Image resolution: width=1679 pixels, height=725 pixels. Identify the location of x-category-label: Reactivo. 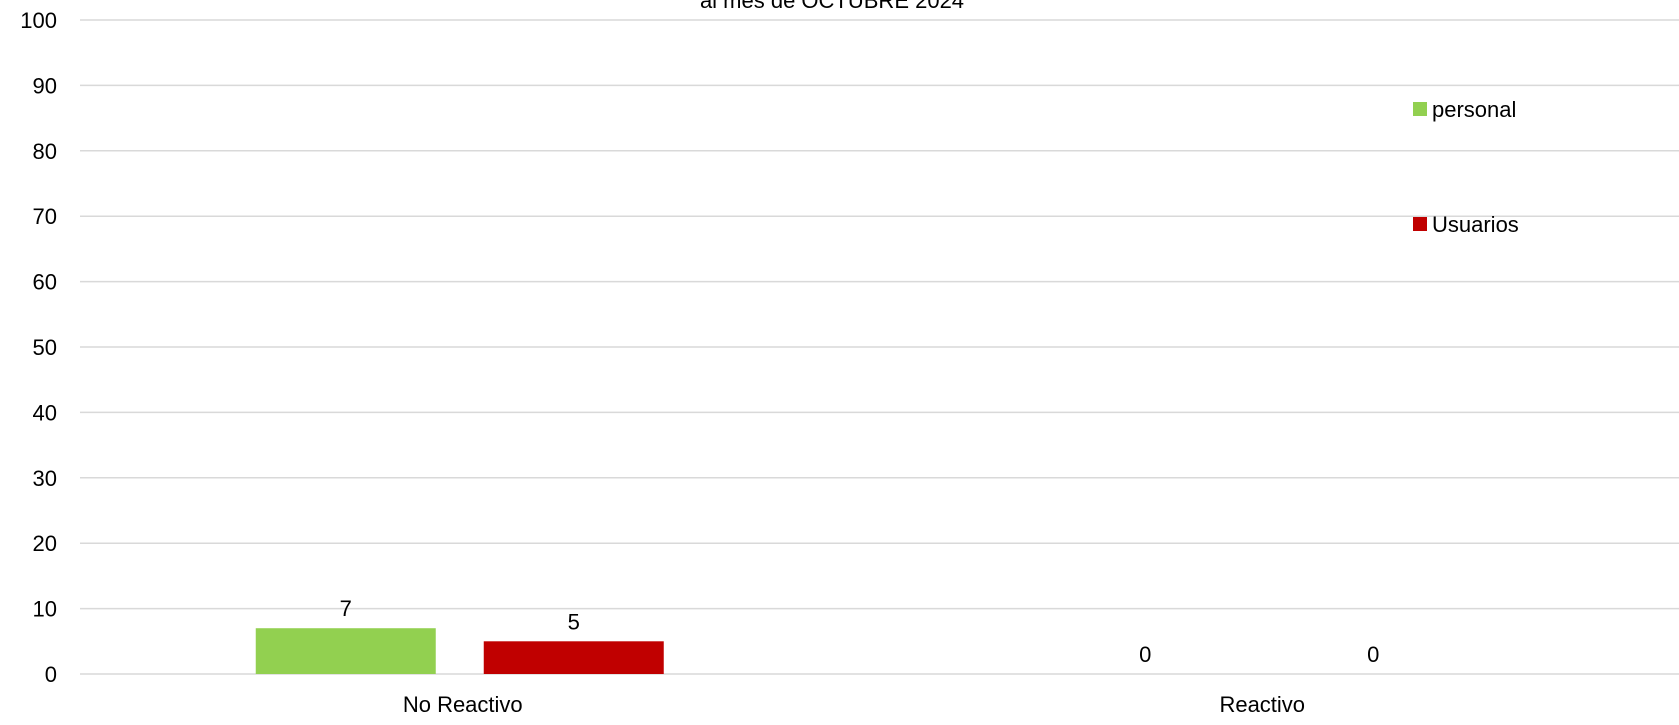
(1262, 704).